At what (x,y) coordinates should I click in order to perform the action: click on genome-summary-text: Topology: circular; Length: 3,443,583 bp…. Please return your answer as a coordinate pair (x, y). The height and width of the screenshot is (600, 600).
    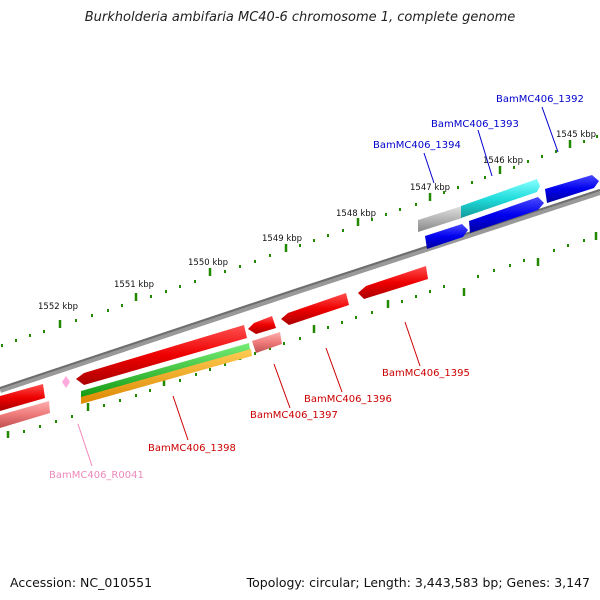
    Looking at the image, I should click on (418, 582).